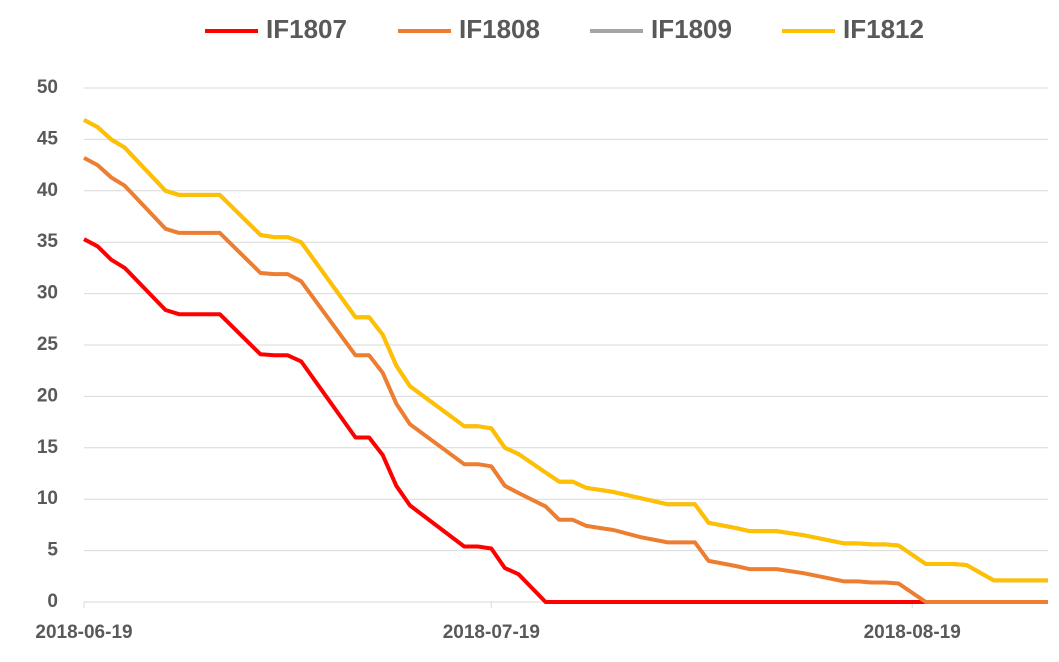  Describe the element at coordinates (491, 632) in the screenshot. I see `x-tick-label: 2018-07-19` at that location.